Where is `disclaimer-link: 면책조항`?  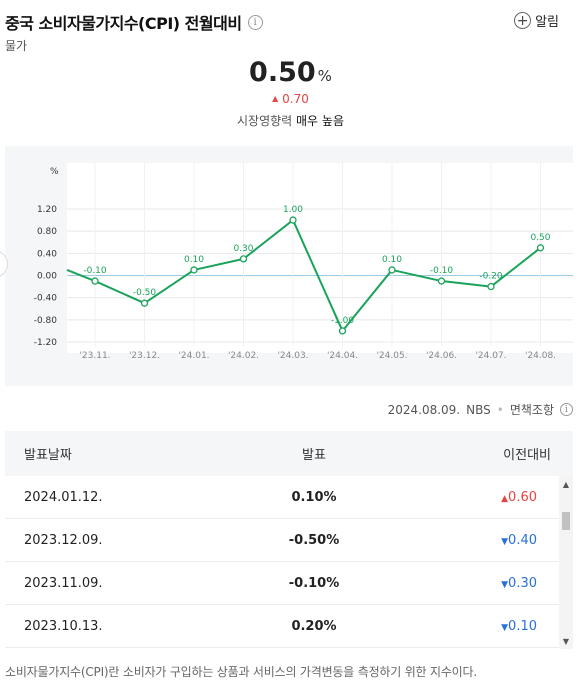 disclaimer-link: 면책조항 is located at coordinates (531, 410).